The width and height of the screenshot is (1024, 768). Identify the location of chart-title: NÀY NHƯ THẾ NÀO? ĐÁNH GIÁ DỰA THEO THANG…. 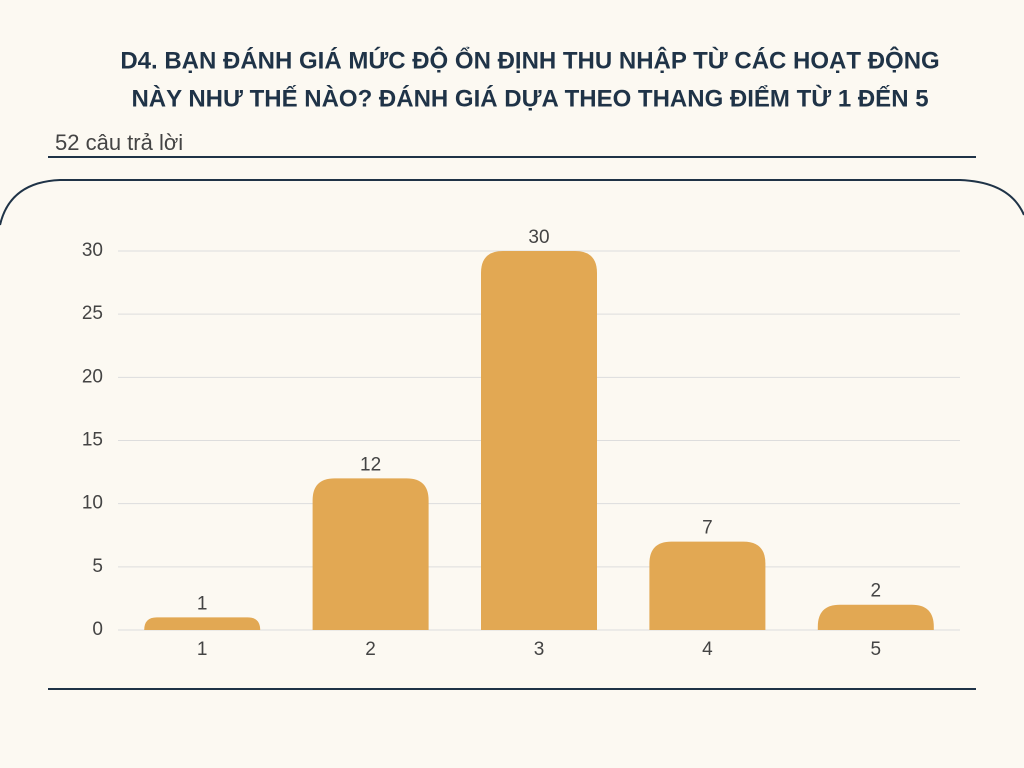
(529, 98).